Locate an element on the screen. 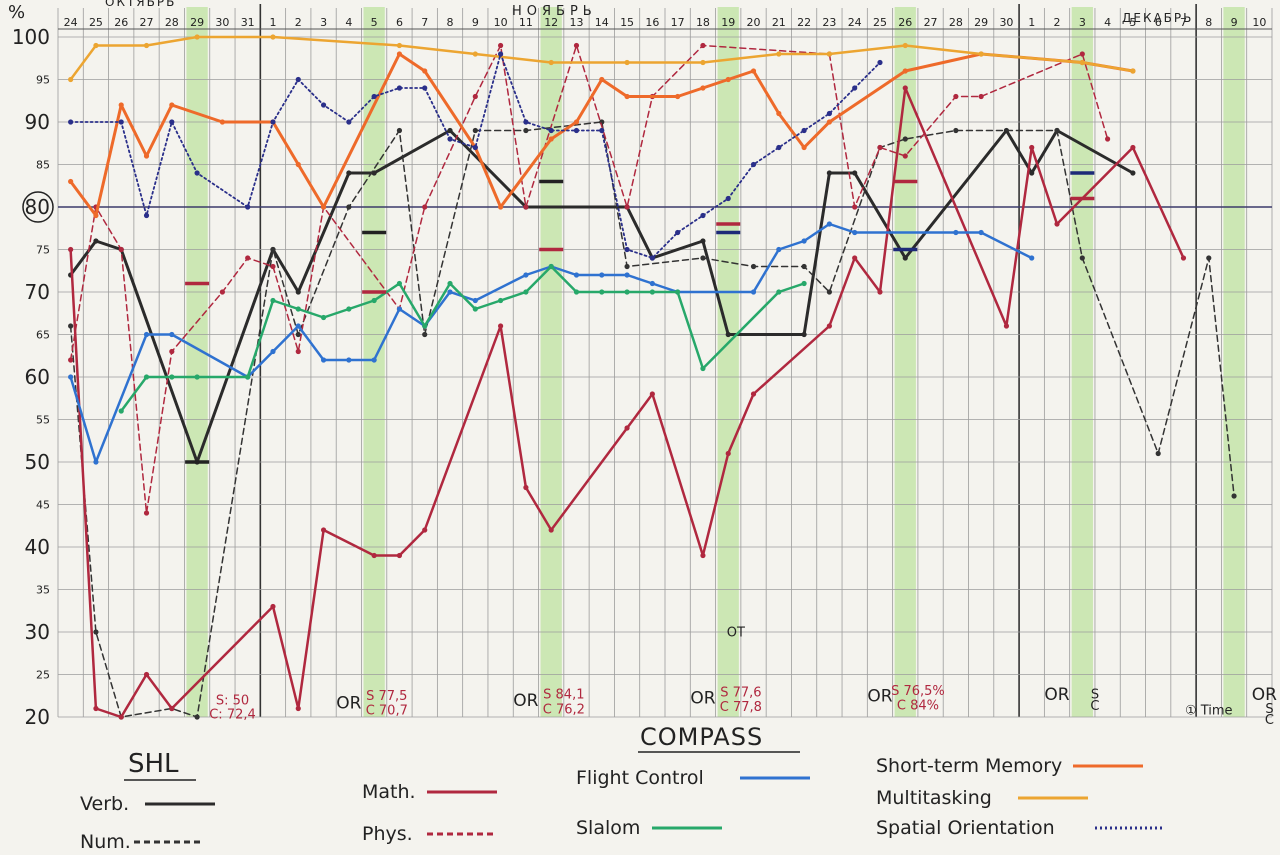 Image resolution: width=1280 pixels, height=855 pixels. shl-title: SHL is located at coordinates (153, 764).